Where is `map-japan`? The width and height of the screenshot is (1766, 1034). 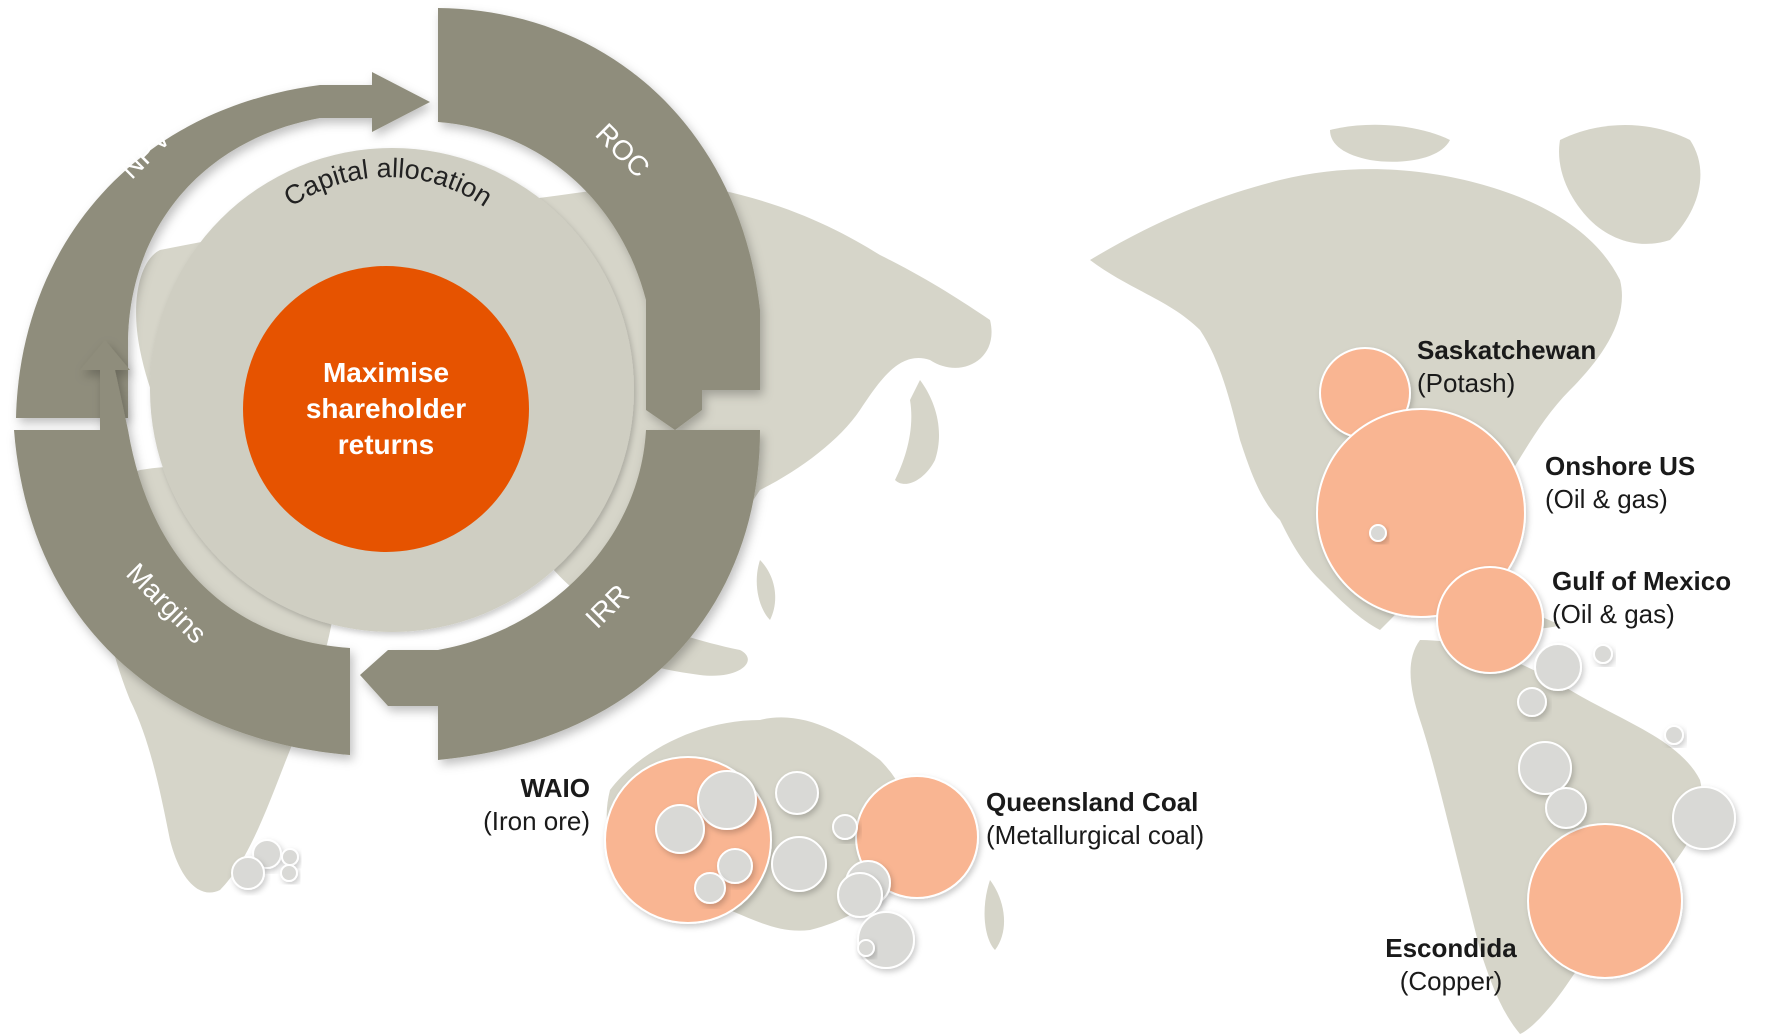
map-japan is located at coordinates (917, 432).